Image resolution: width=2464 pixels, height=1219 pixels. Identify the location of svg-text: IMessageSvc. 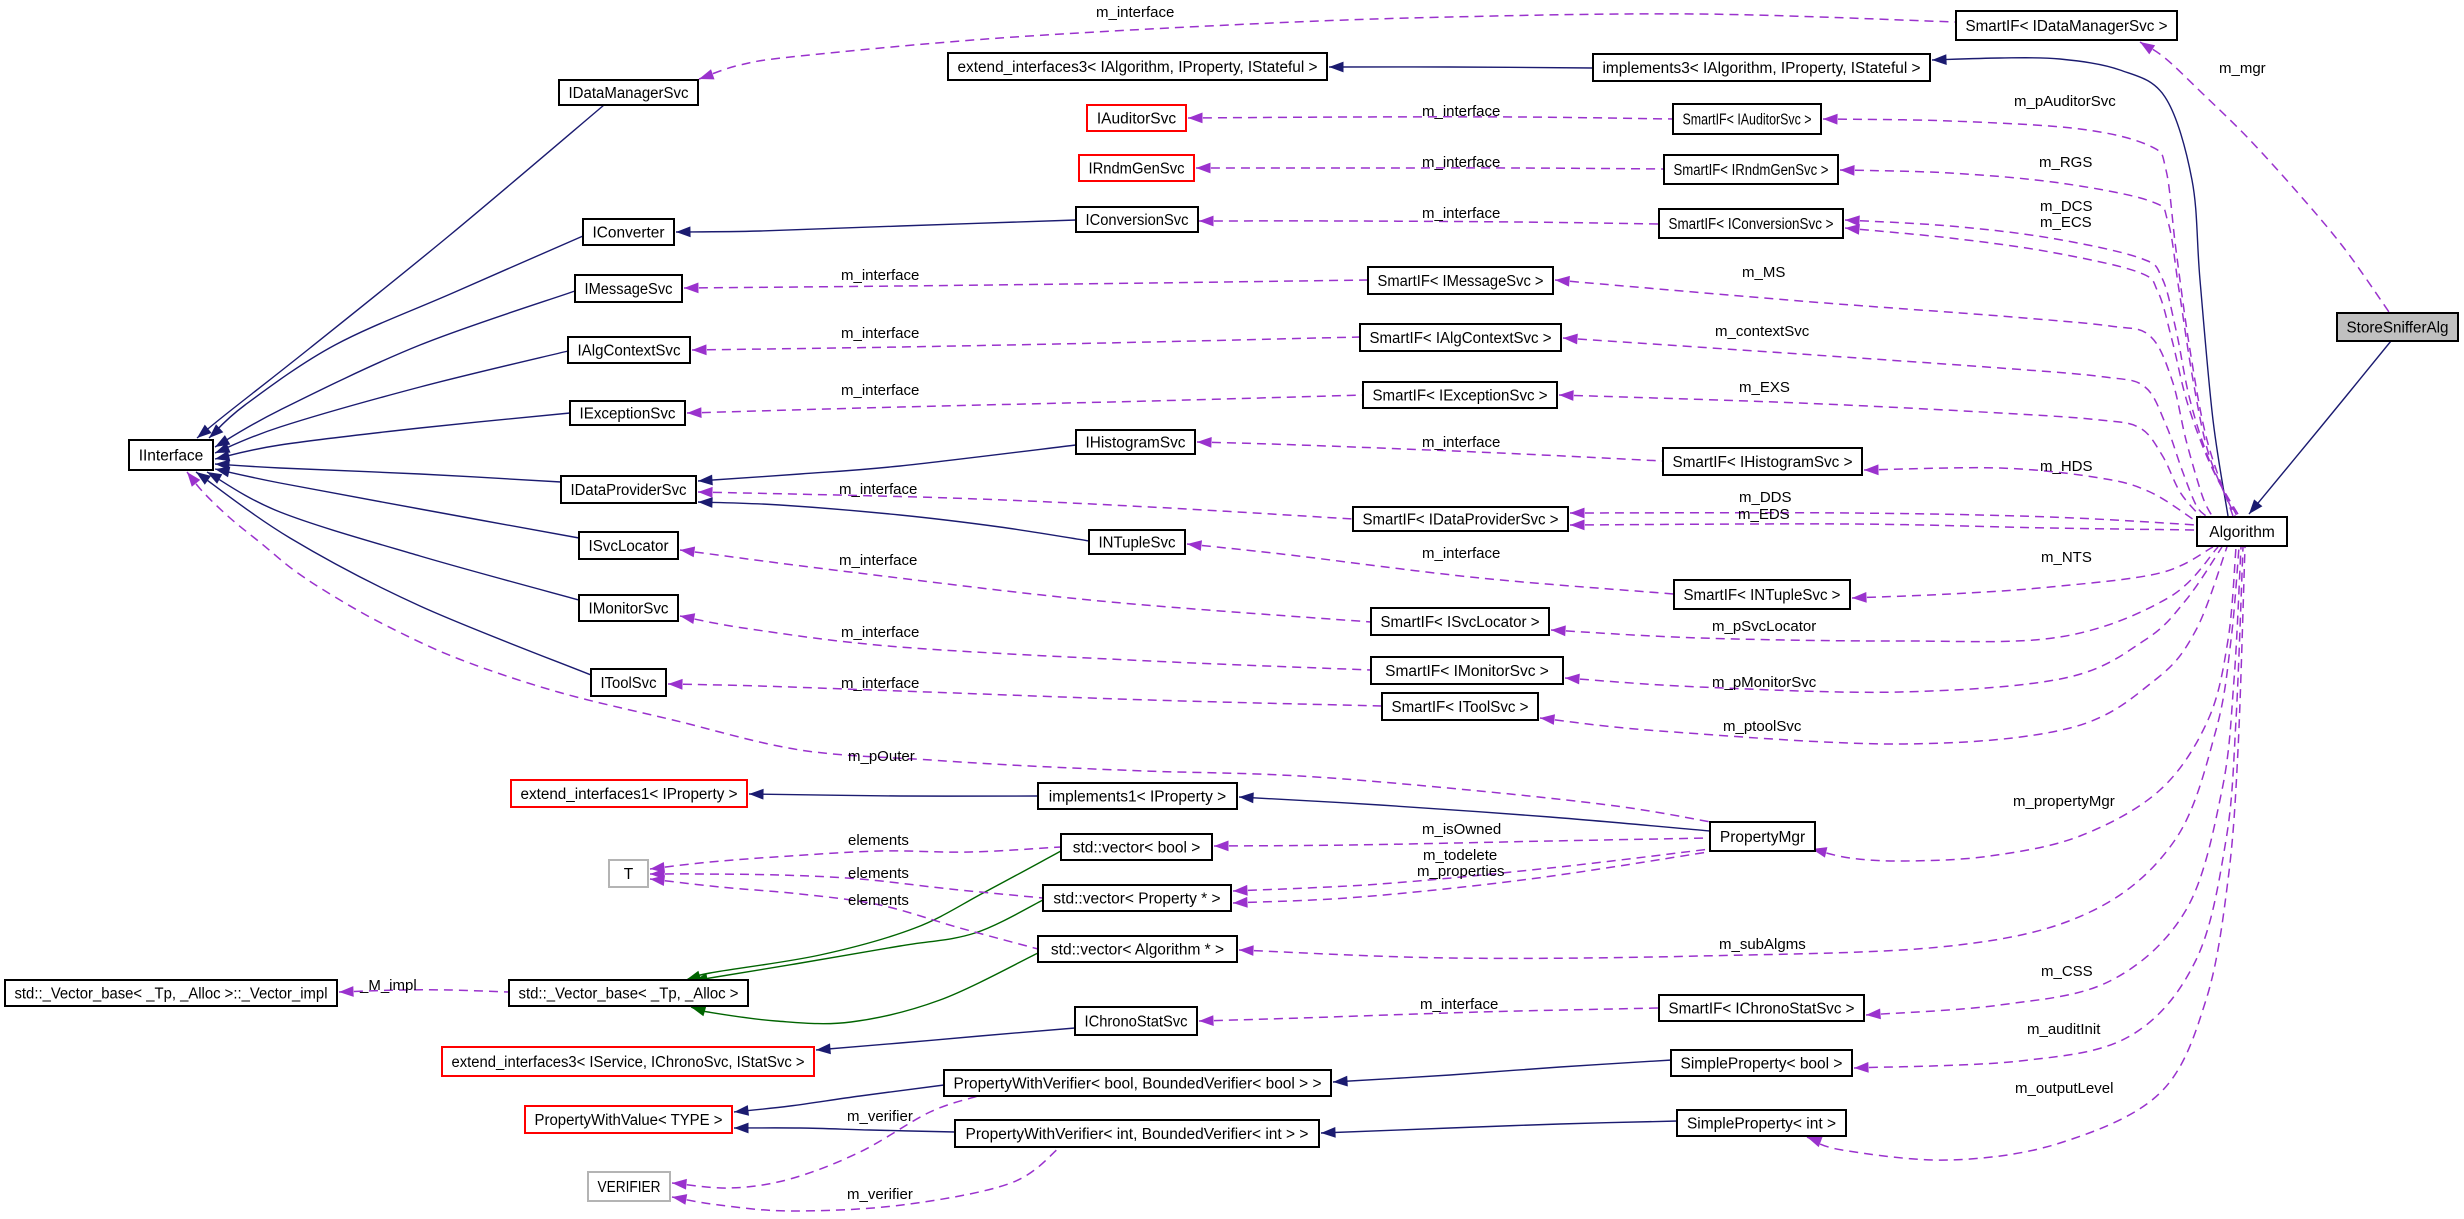
(629, 289).